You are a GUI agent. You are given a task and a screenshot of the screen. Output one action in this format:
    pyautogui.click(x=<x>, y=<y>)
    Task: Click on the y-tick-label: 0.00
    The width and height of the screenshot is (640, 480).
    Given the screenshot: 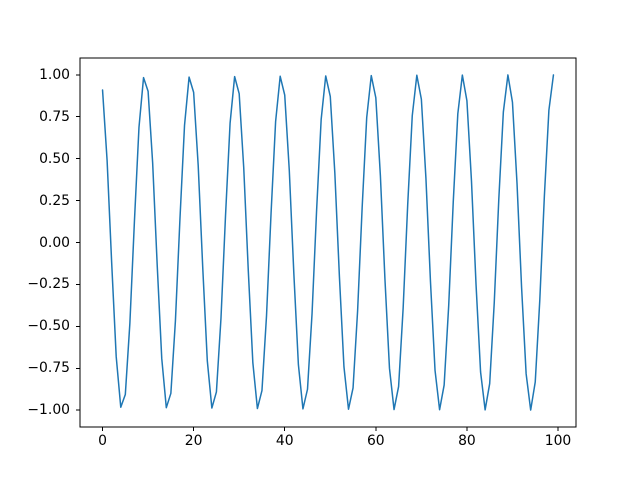 What is the action you would take?
    pyautogui.click(x=54, y=242)
    